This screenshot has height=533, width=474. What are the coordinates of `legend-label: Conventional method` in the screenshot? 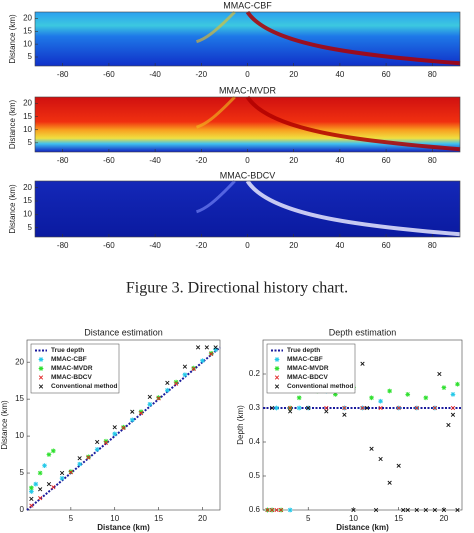 It's located at (320, 386).